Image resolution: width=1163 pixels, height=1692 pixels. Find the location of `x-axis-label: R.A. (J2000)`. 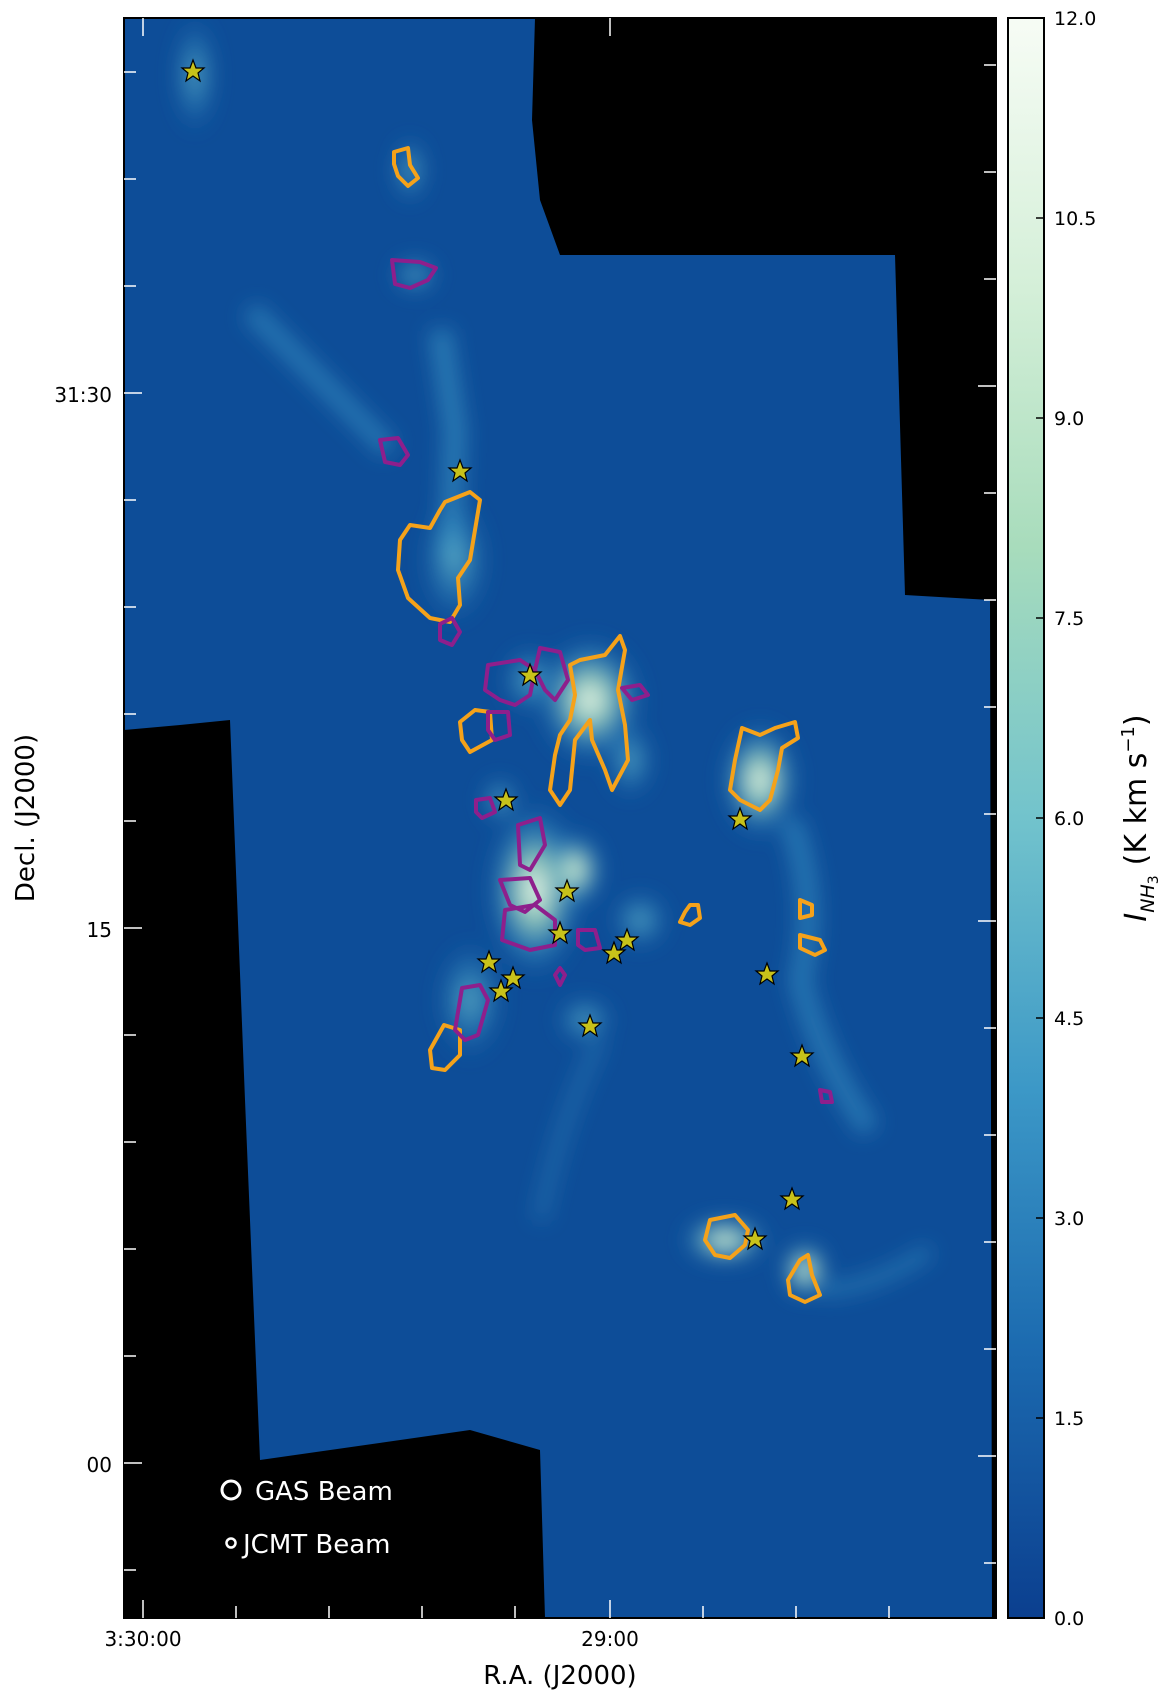

x-axis-label: R.A. (J2000) is located at coordinates (559, 1676).